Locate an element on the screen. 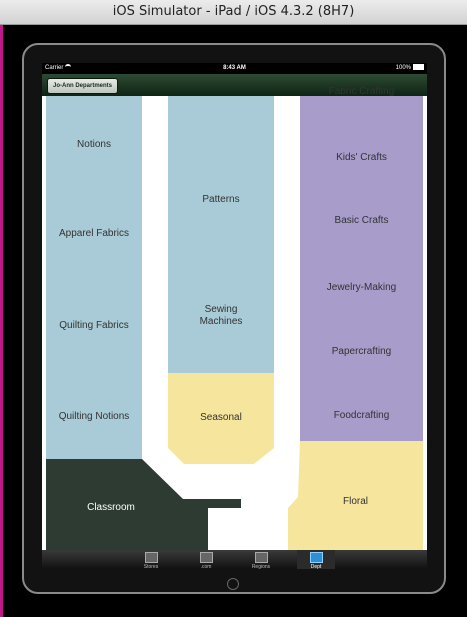  dept-crafts-column is located at coordinates (361, 268).